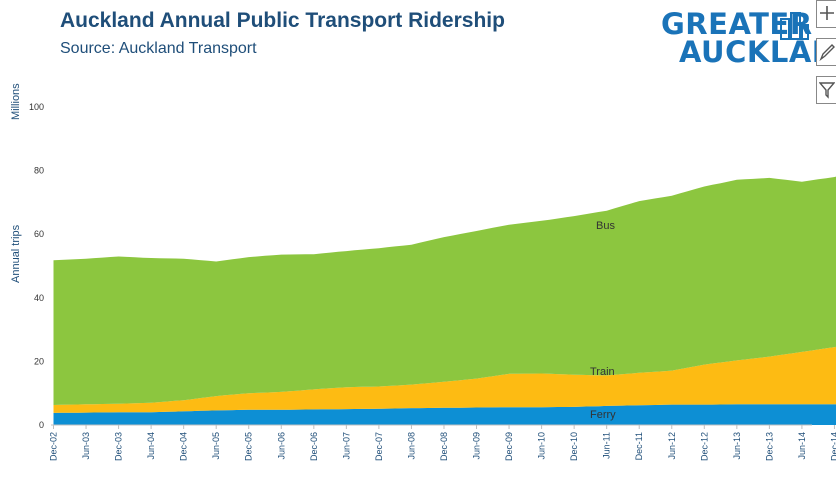 The image size is (836, 479). Describe the element at coordinates (281, 446) in the screenshot. I see `x-tick-label: Jun-06` at that location.